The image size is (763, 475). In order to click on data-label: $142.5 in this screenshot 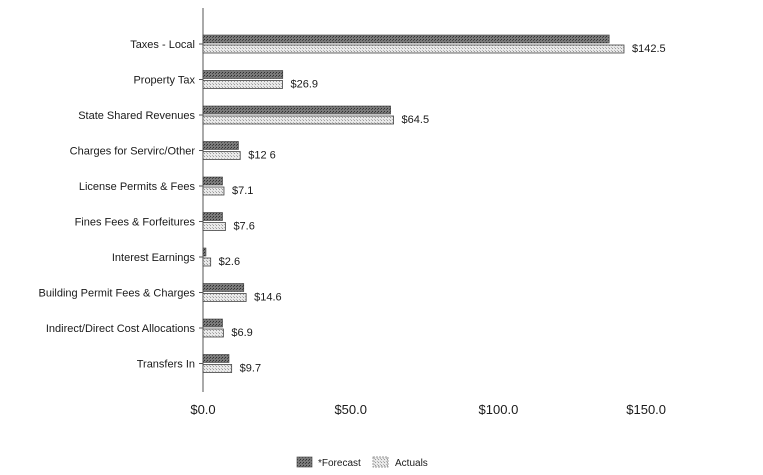, I will do `click(649, 49)`.